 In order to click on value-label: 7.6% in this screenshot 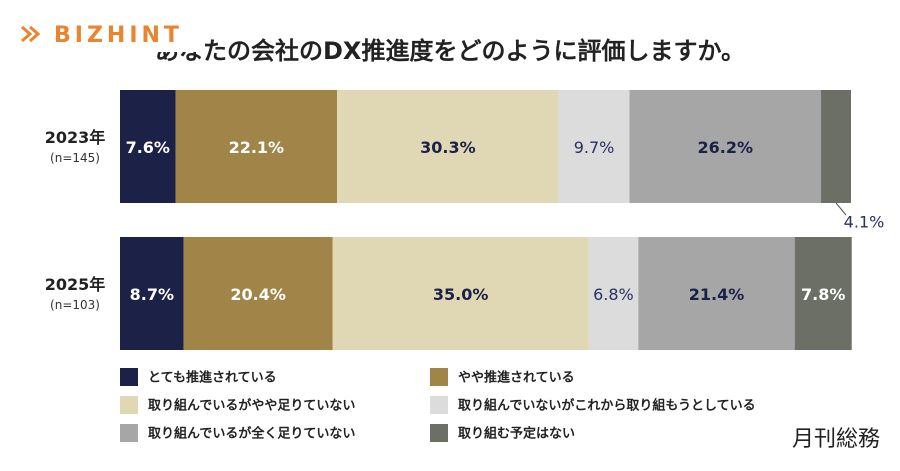, I will do `click(148, 147)`.